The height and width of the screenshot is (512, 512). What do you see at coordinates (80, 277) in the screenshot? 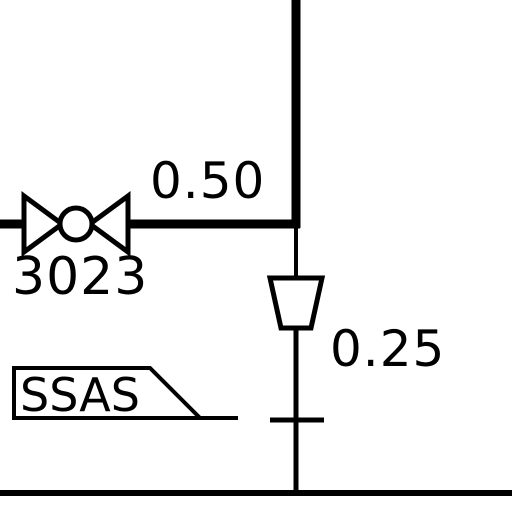
I see `valve-tag-label: 3023` at bounding box center [80, 277].